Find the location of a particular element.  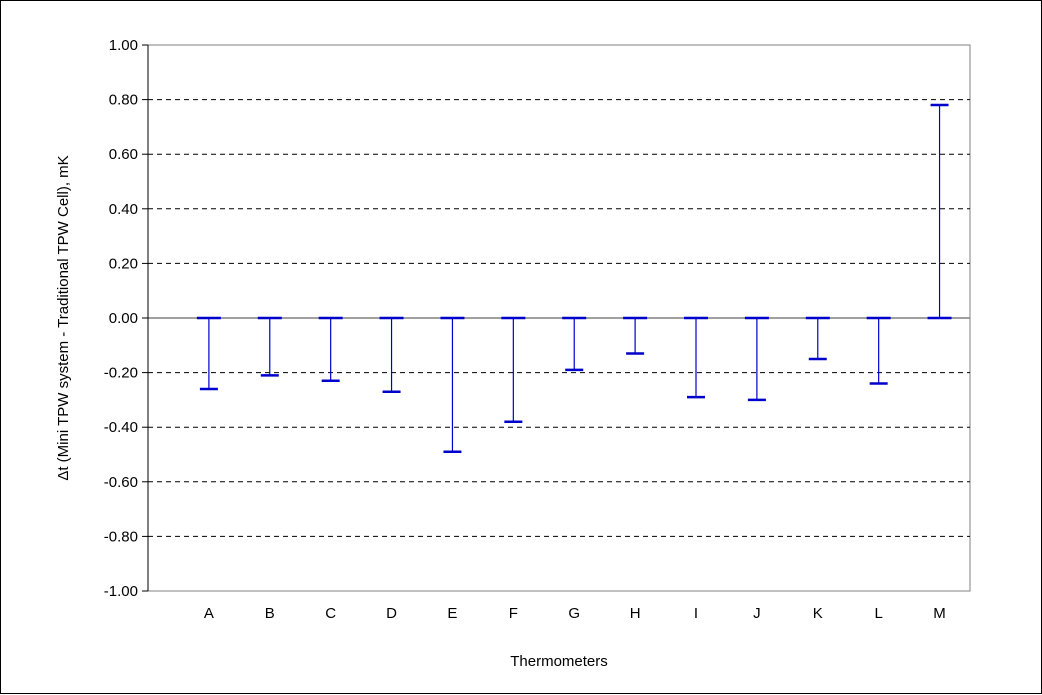

x-category-label: B is located at coordinates (270, 613).